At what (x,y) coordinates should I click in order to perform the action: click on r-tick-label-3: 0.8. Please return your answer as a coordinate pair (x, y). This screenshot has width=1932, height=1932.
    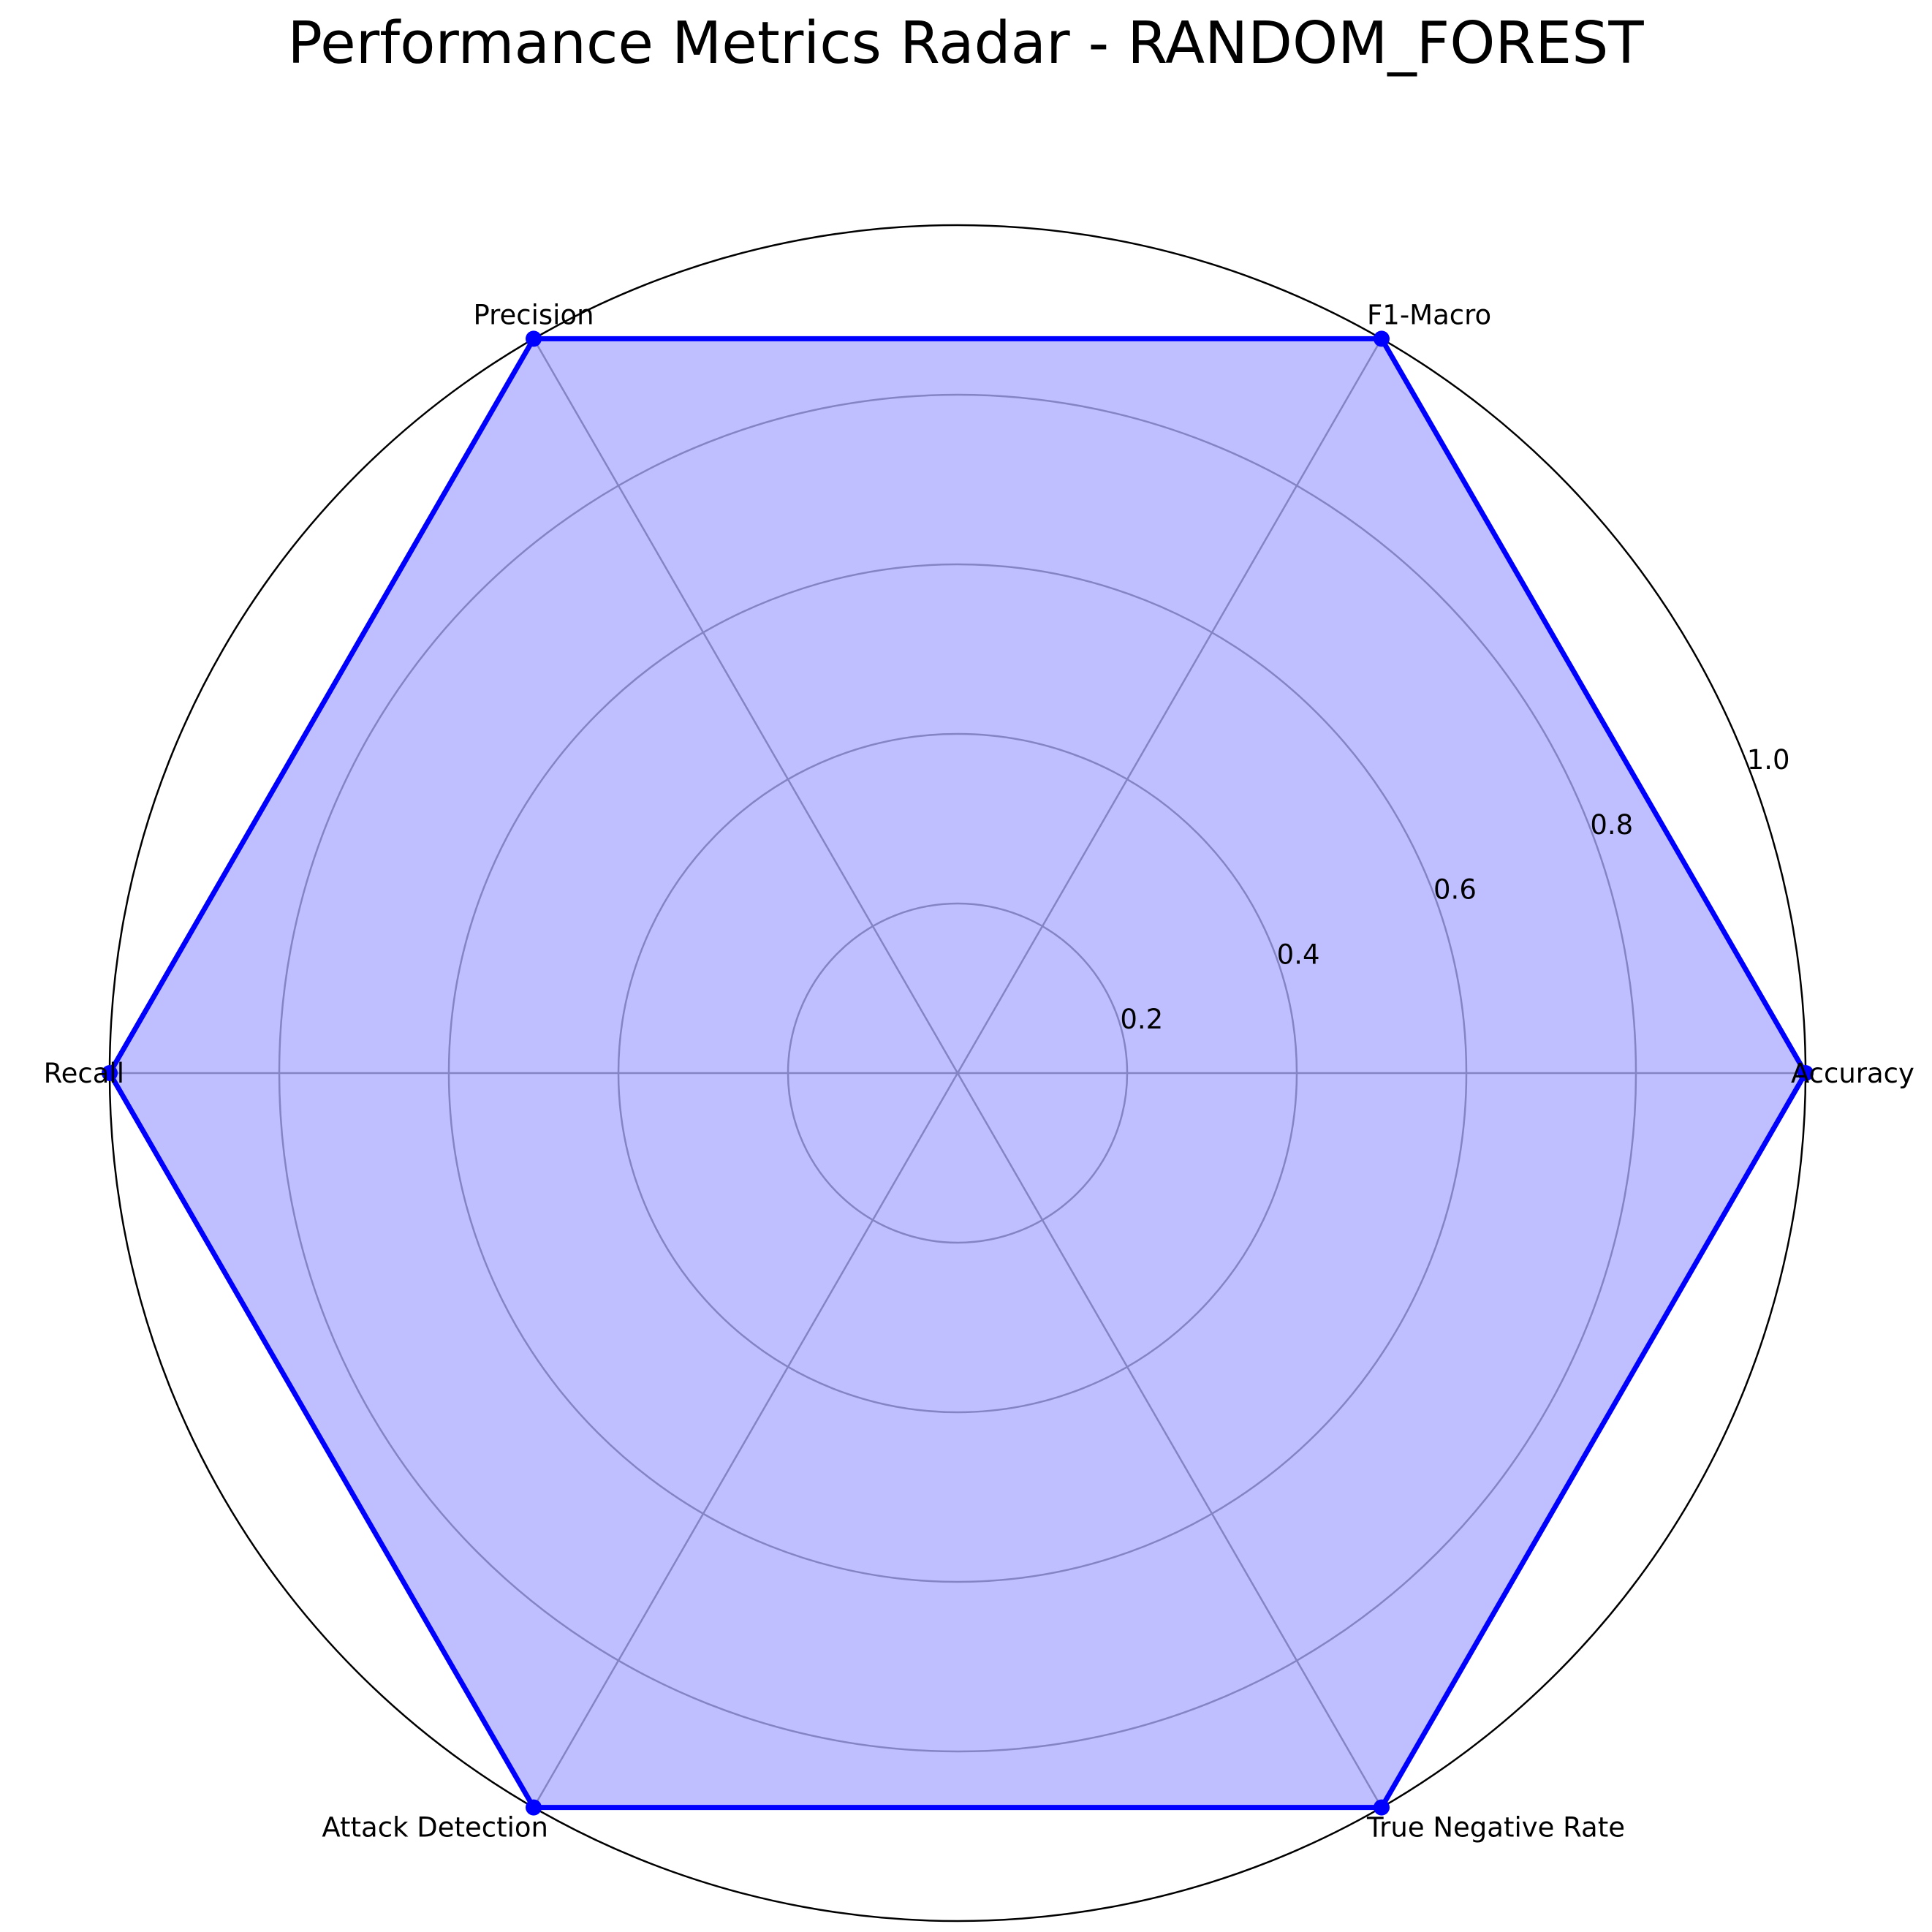
    Looking at the image, I should click on (1611, 825).